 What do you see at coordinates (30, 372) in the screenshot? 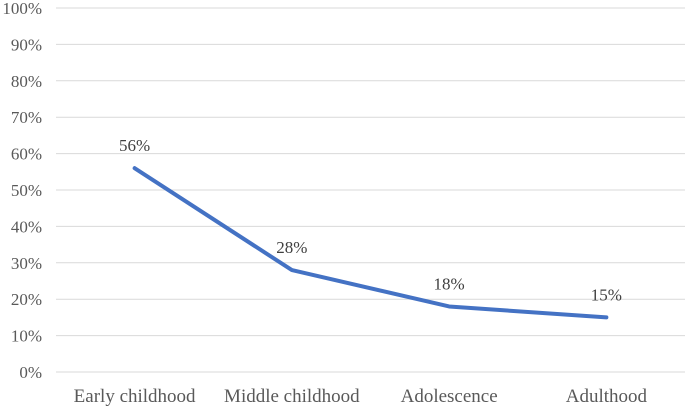
I see `y-tick-label: 0%` at bounding box center [30, 372].